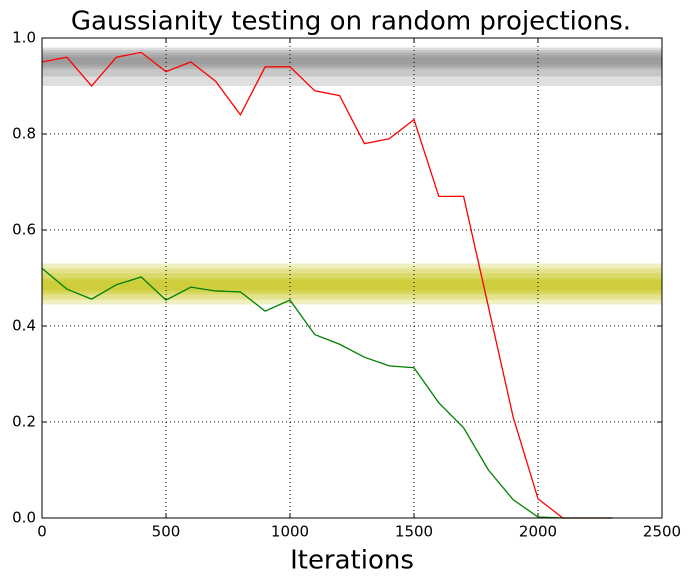 This screenshot has width=692, height=587. I want to click on x-tick-label: 1000, so click(290, 532).